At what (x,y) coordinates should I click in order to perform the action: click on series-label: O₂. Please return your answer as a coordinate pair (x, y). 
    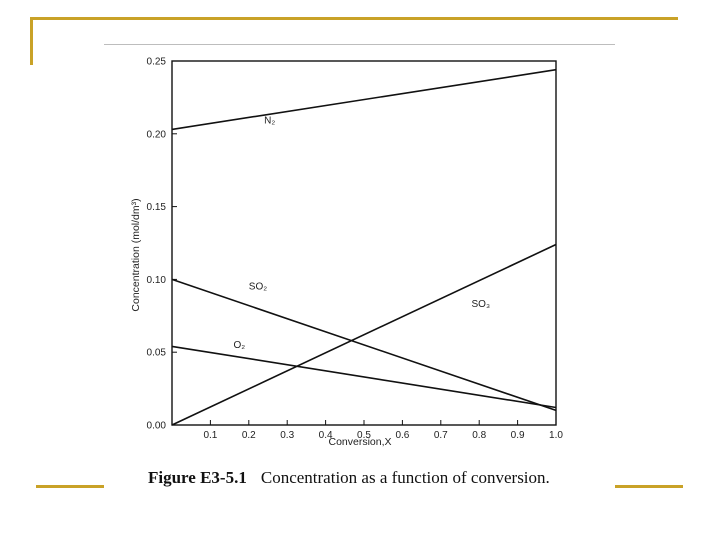
    Looking at the image, I should click on (239, 345).